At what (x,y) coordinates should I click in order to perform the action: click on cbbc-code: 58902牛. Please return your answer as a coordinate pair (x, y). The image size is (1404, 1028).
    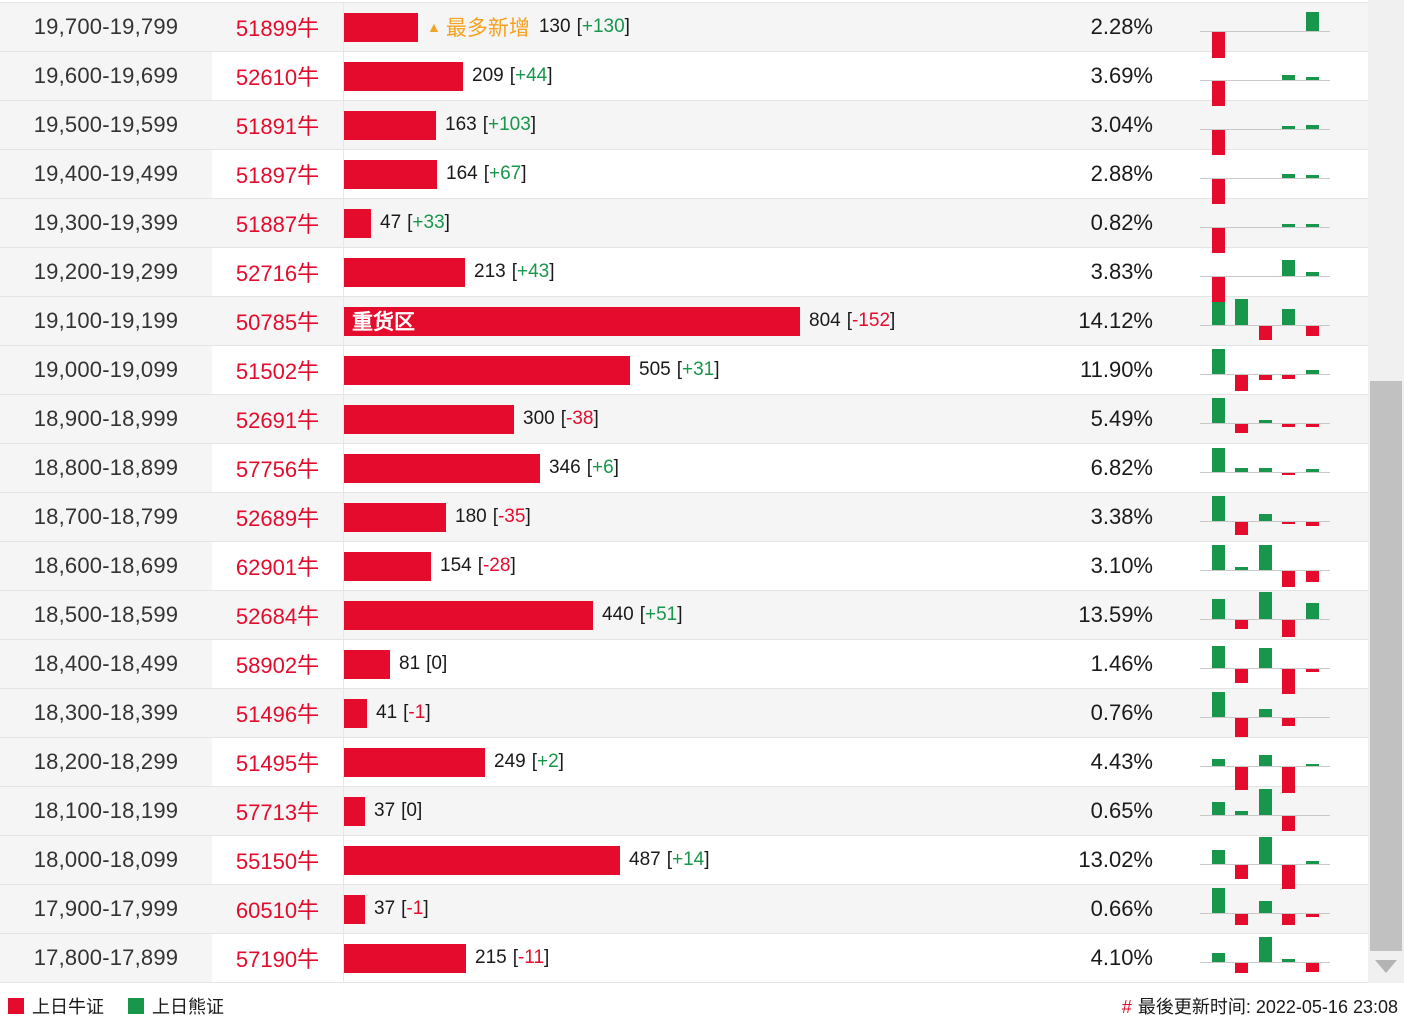
    Looking at the image, I should click on (277, 665).